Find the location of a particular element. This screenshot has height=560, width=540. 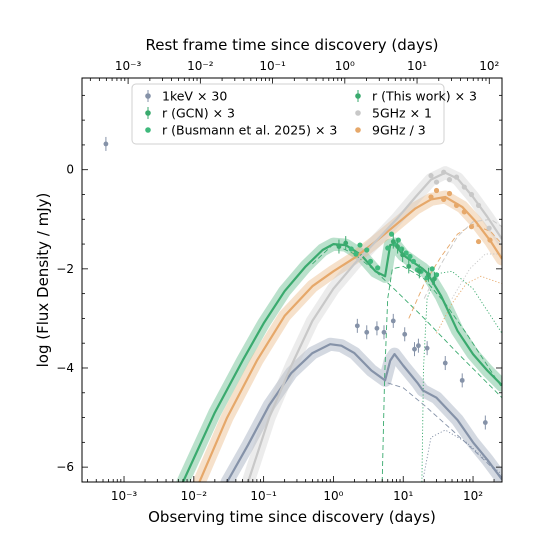

top-x-tick-label: 10⁻² is located at coordinates (200, 66).